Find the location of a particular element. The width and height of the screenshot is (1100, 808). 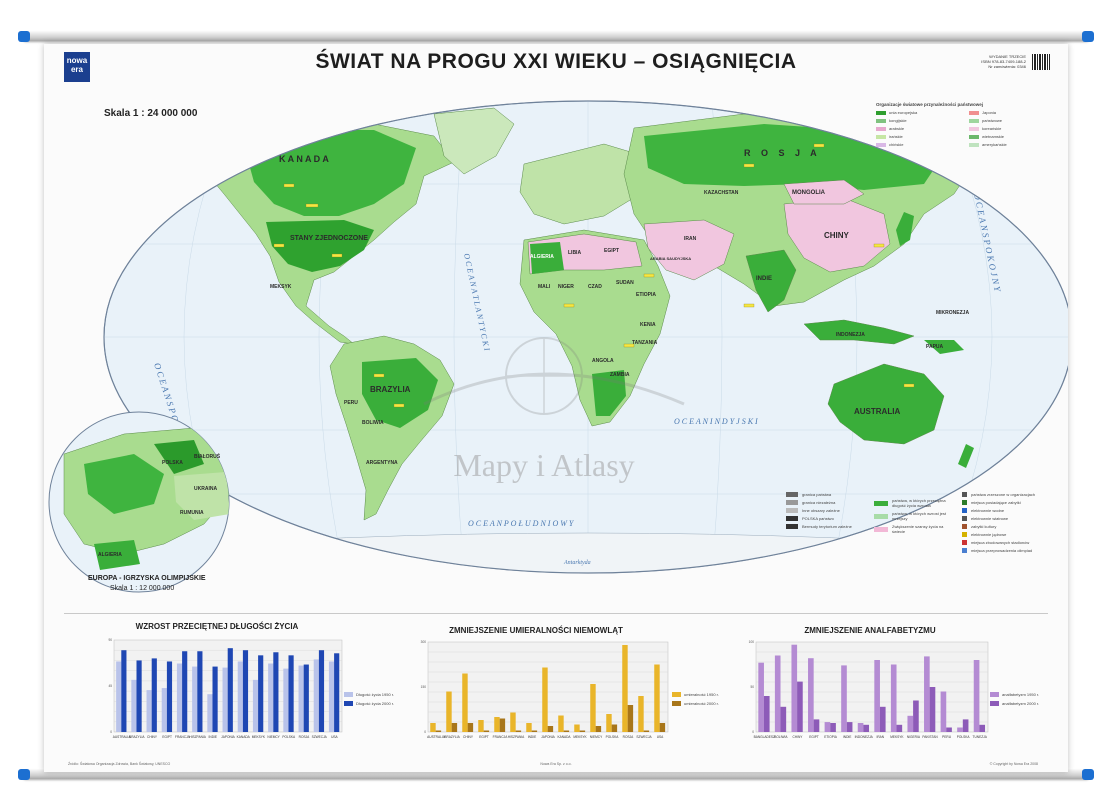

rod-cap-right is located at coordinates (1088, 36).